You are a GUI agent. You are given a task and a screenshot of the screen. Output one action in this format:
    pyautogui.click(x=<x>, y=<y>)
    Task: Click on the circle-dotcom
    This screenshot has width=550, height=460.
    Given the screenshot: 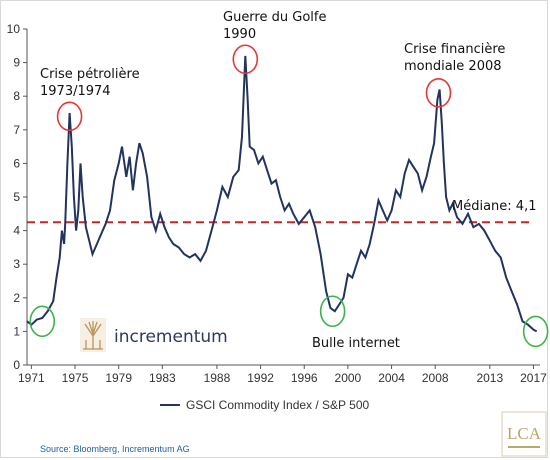 What is the action you would take?
    pyautogui.click(x=332, y=311)
    